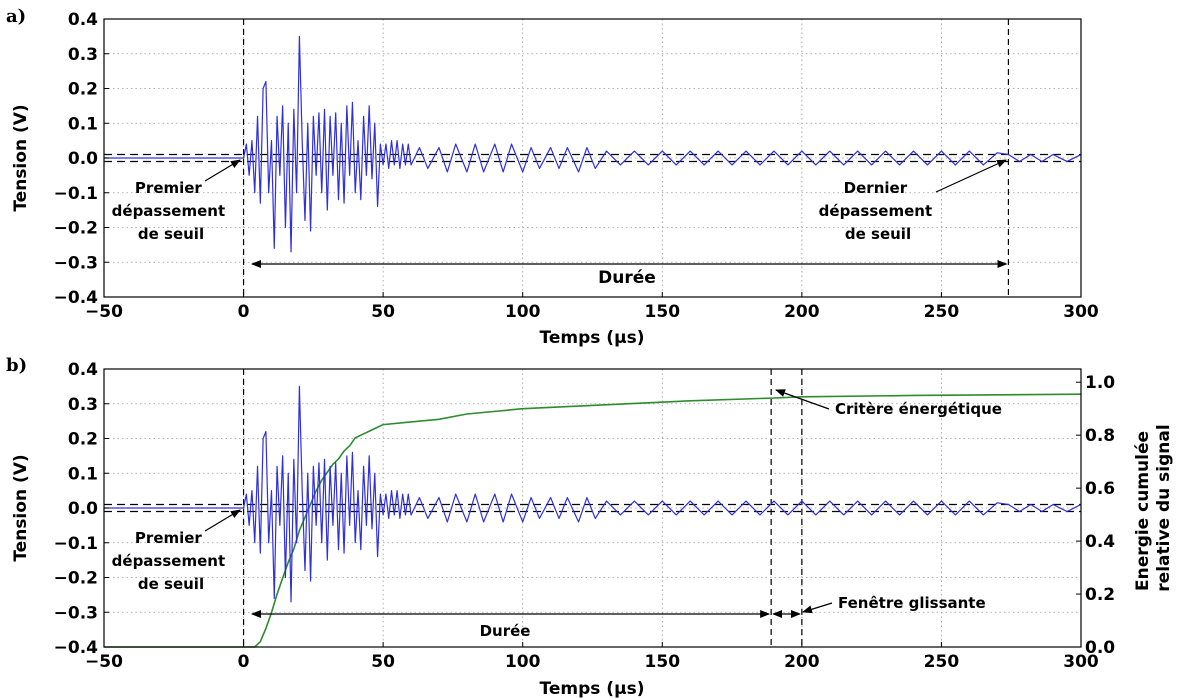 The width and height of the screenshot is (1177, 698). I want to click on panel-b-energy-criterion-pointer, so click(802, 399).